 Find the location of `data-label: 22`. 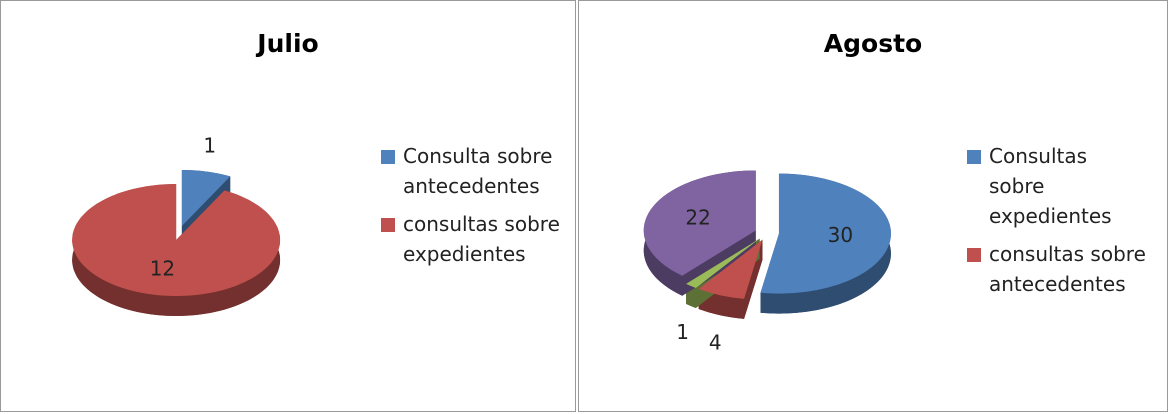

data-label: 22 is located at coordinates (697, 217).